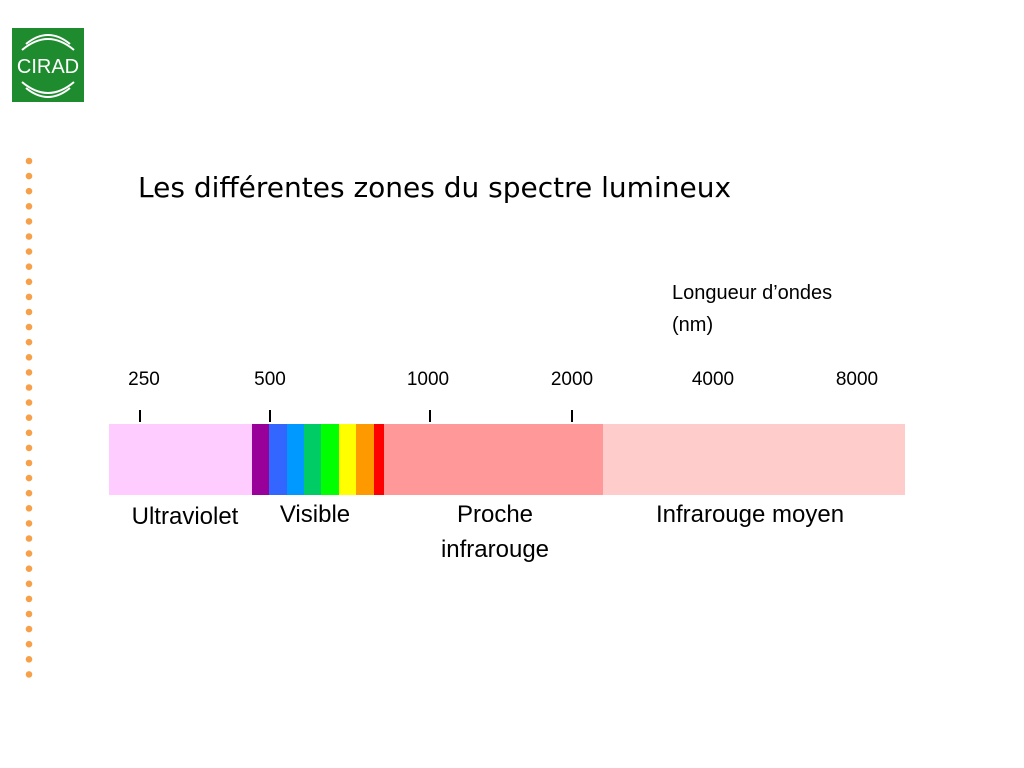 The image size is (1024, 768). I want to click on logo-box, so click(48, 65).